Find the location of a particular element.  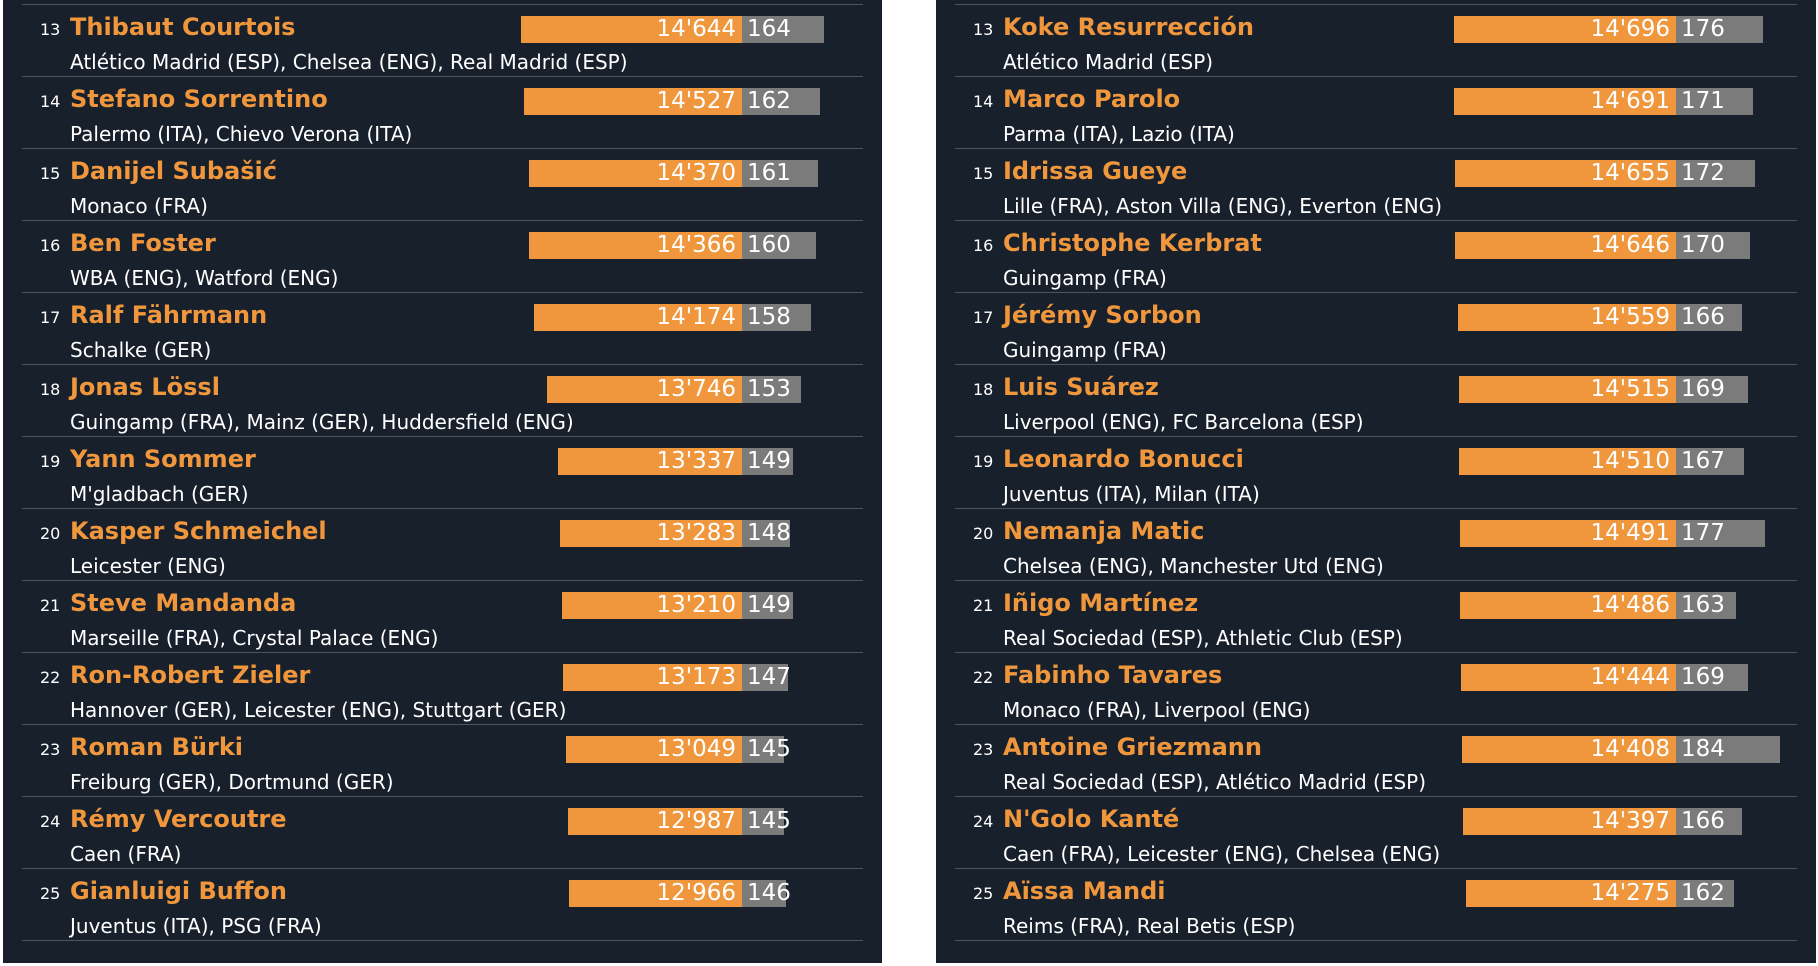

player-clubs: Parma (ITA), Lazio (ITA) is located at coordinates (1119, 134).